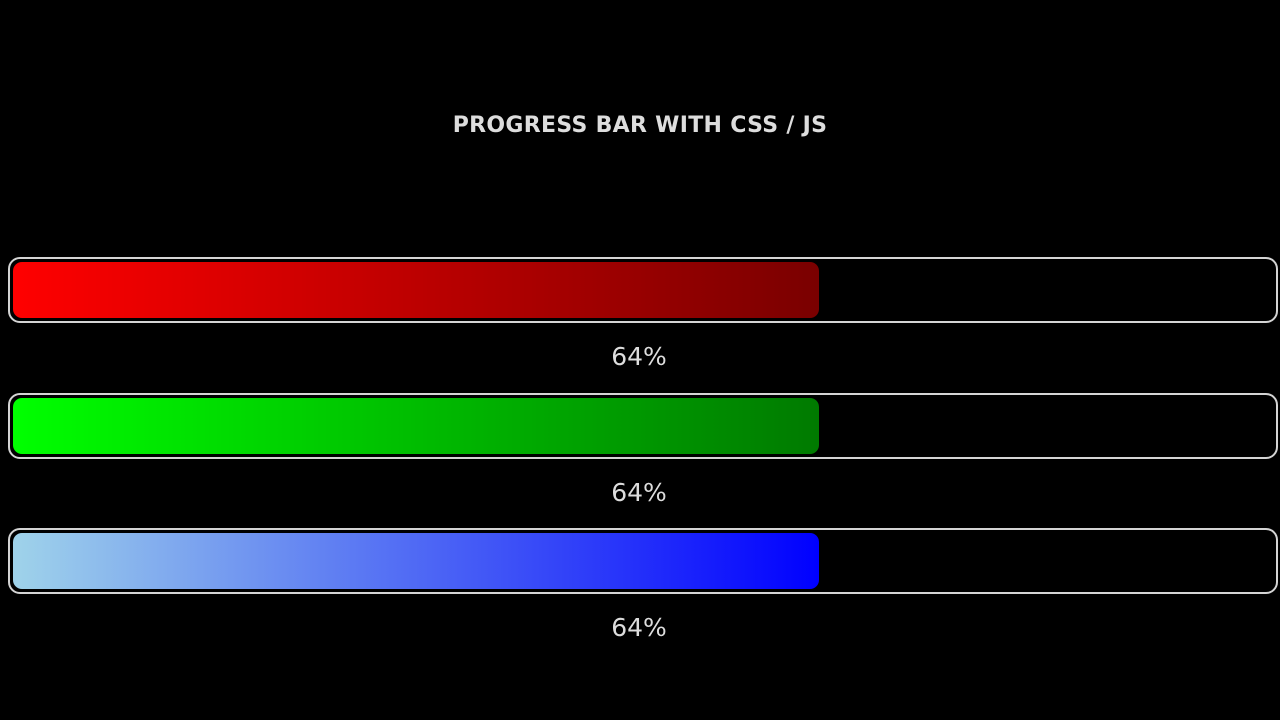  What do you see at coordinates (640, 125) in the screenshot?
I see `page-title: PROGRESS BAR WITH CSS / JS` at bounding box center [640, 125].